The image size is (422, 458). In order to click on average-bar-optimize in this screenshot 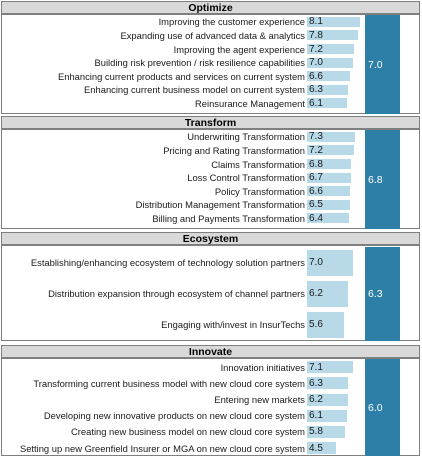, I will do `click(382, 64)`.